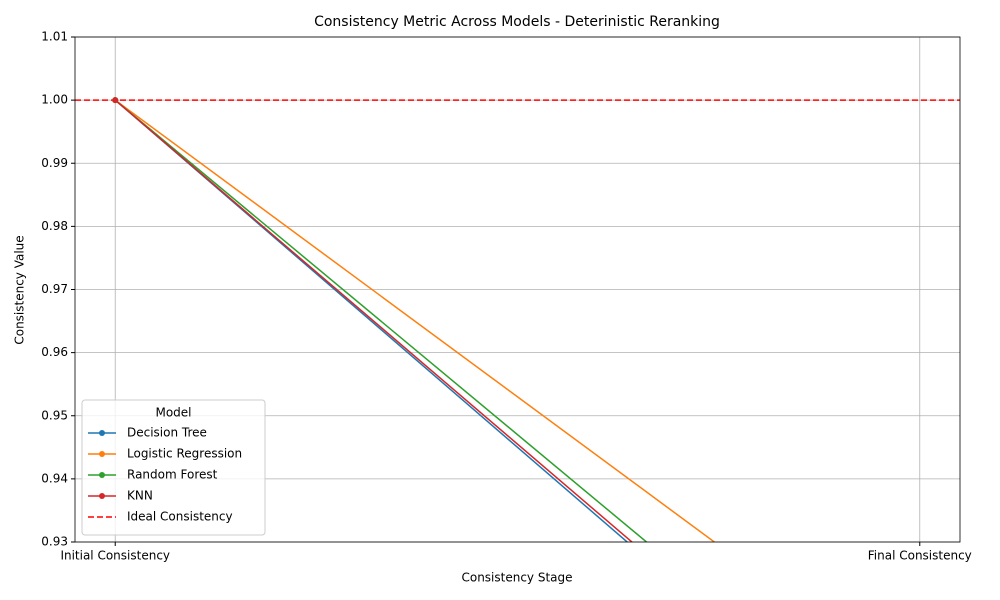 The width and height of the screenshot is (1000, 600). Describe the element at coordinates (54, 289) in the screenshot. I see `y-tick-label: 0.97` at that location.